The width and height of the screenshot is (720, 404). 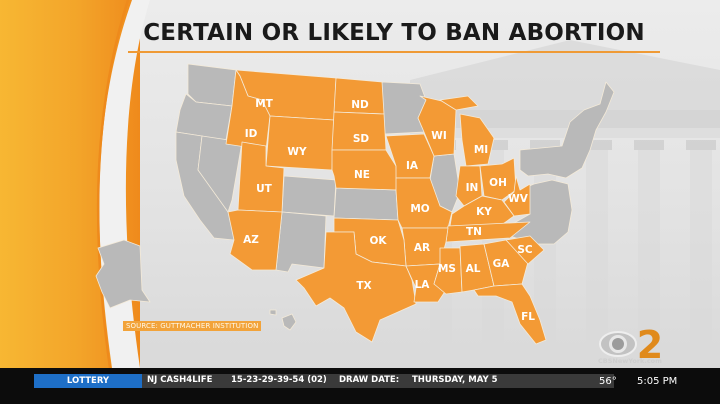 I want to click on state-label-tx: TX, so click(x=363, y=286).